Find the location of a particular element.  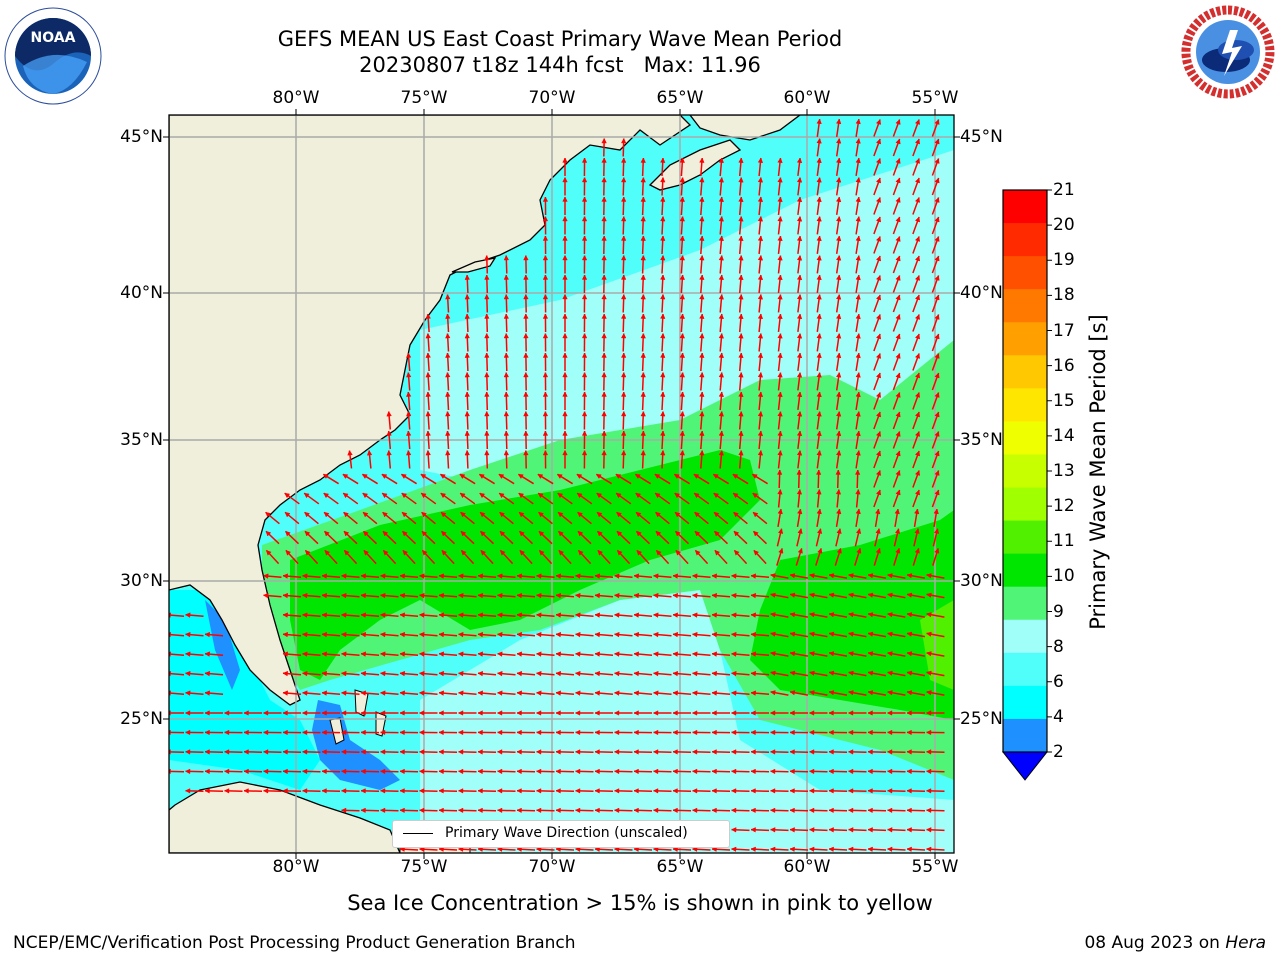

lat-label-left: 35°N is located at coordinates (141, 440).